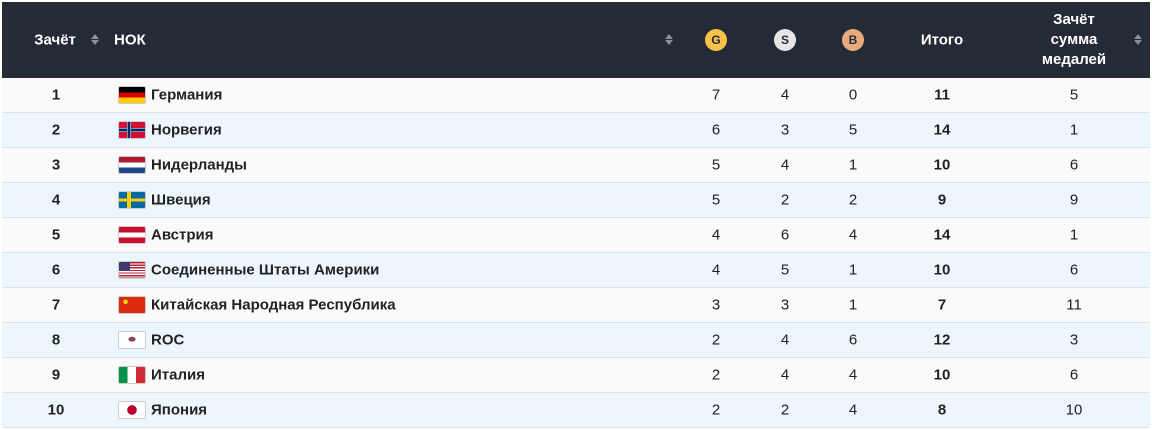  Describe the element at coordinates (576, 130) in the screenshot. I see `table-row: 2 Норвегия 6 3 5 14 1` at that location.